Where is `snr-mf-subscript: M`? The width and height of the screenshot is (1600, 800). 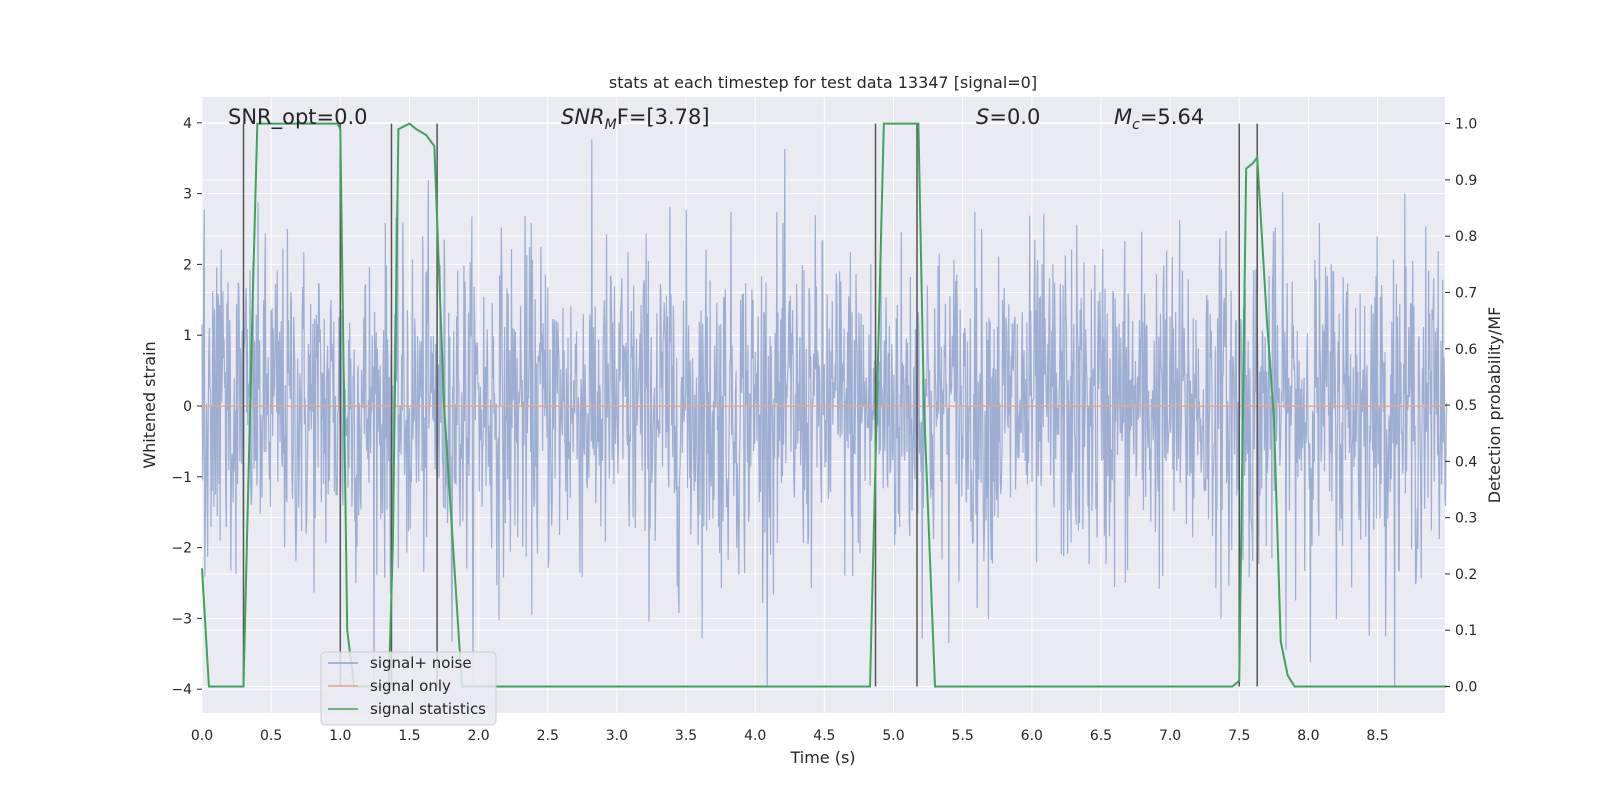 snr-mf-subscript: M is located at coordinates (611, 125).